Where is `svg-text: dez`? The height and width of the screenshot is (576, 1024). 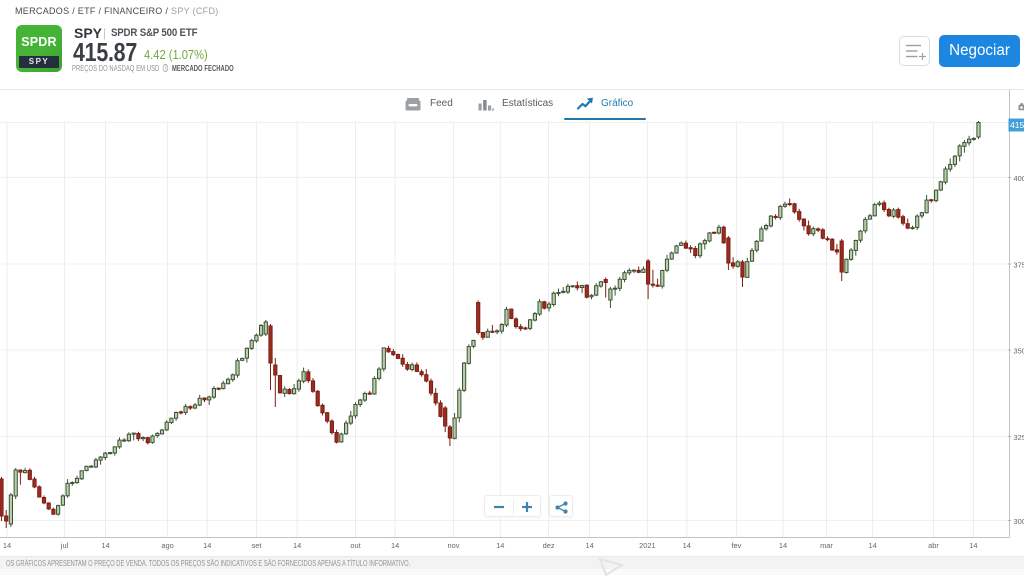 svg-text: dez is located at coordinates (549, 545).